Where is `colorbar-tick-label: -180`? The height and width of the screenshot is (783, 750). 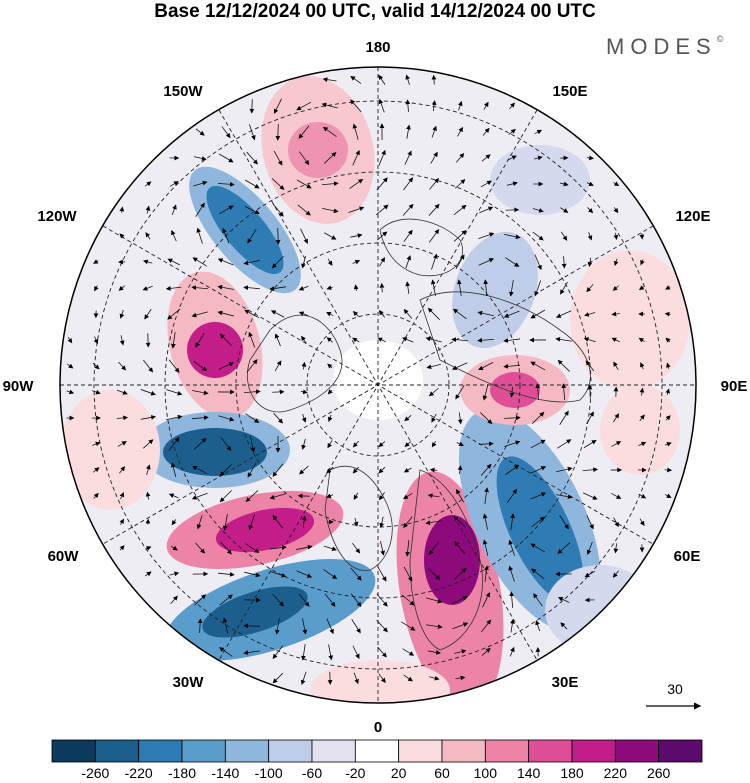 colorbar-tick-label: -180 is located at coordinates (182, 773).